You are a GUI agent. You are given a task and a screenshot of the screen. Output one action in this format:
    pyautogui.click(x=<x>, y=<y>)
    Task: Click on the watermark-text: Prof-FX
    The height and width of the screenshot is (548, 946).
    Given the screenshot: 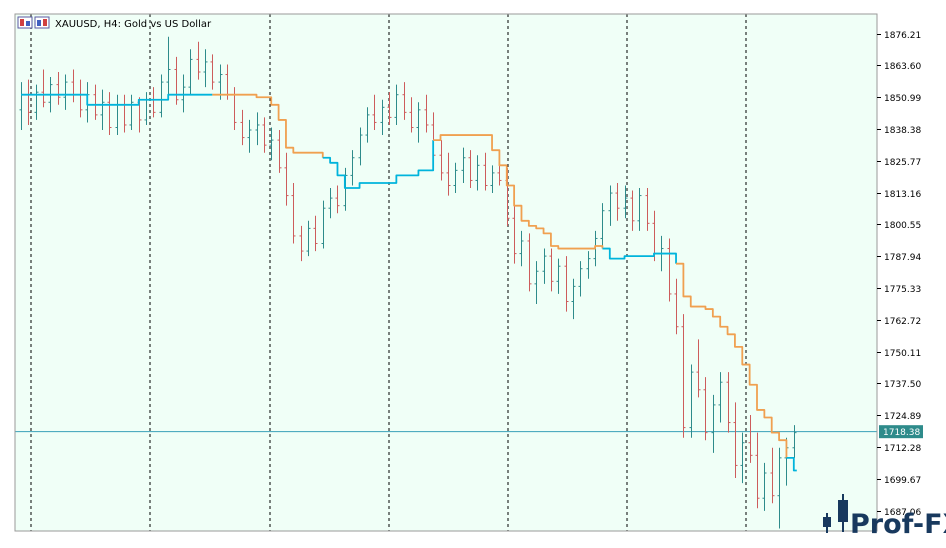 What is the action you would take?
    pyautogui.click(x=898, y=524)
    